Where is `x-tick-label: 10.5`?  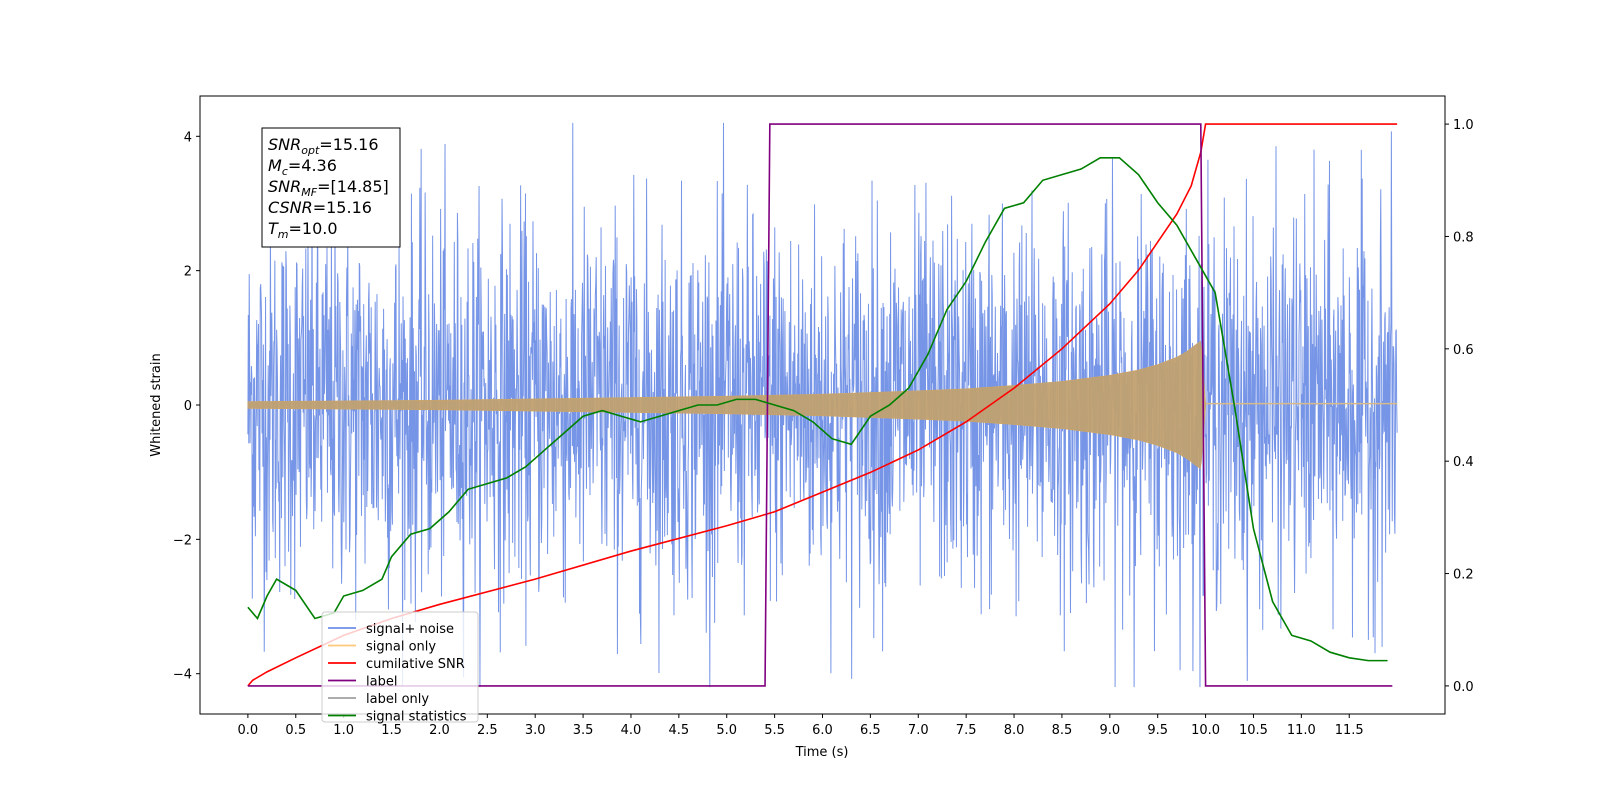
x-tick-label: 10.5 is located at coordinates (1253, 730).